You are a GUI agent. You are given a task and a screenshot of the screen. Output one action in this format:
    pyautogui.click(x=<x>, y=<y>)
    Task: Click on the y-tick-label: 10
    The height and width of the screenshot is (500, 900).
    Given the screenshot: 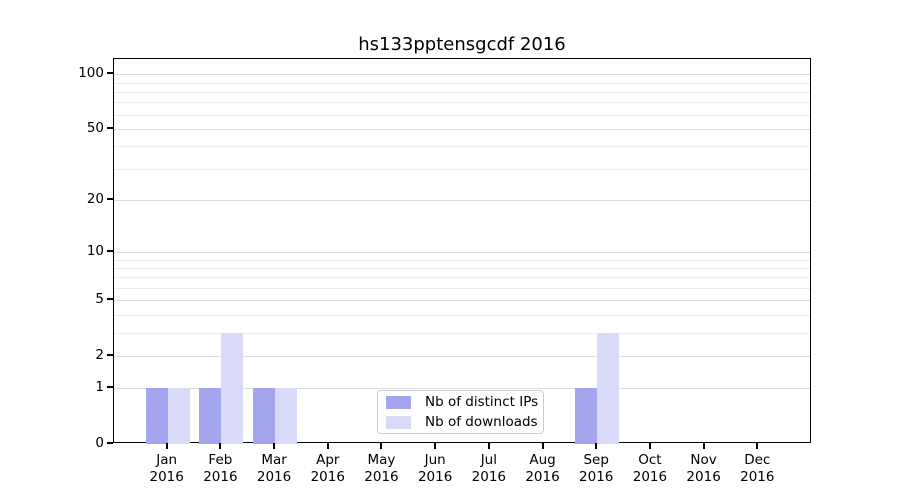 What is the action you would take?
    pyautogui.click(x=95, y=250)
    